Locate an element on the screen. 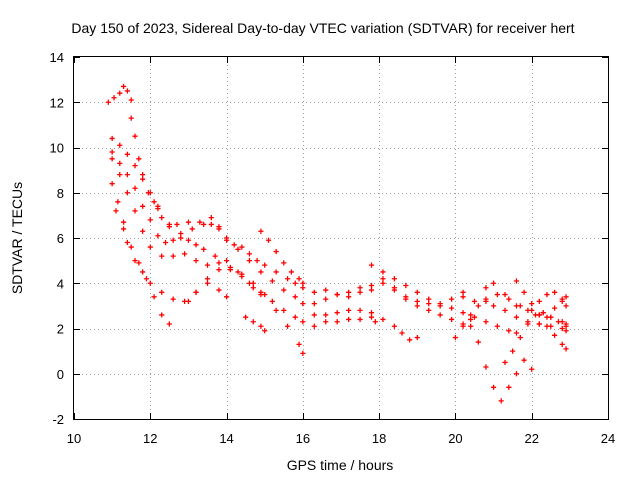 Image resolution: width=640 pixels, height=480 pixels. y-tick-label: 6 is located at coordinates (60, 238).